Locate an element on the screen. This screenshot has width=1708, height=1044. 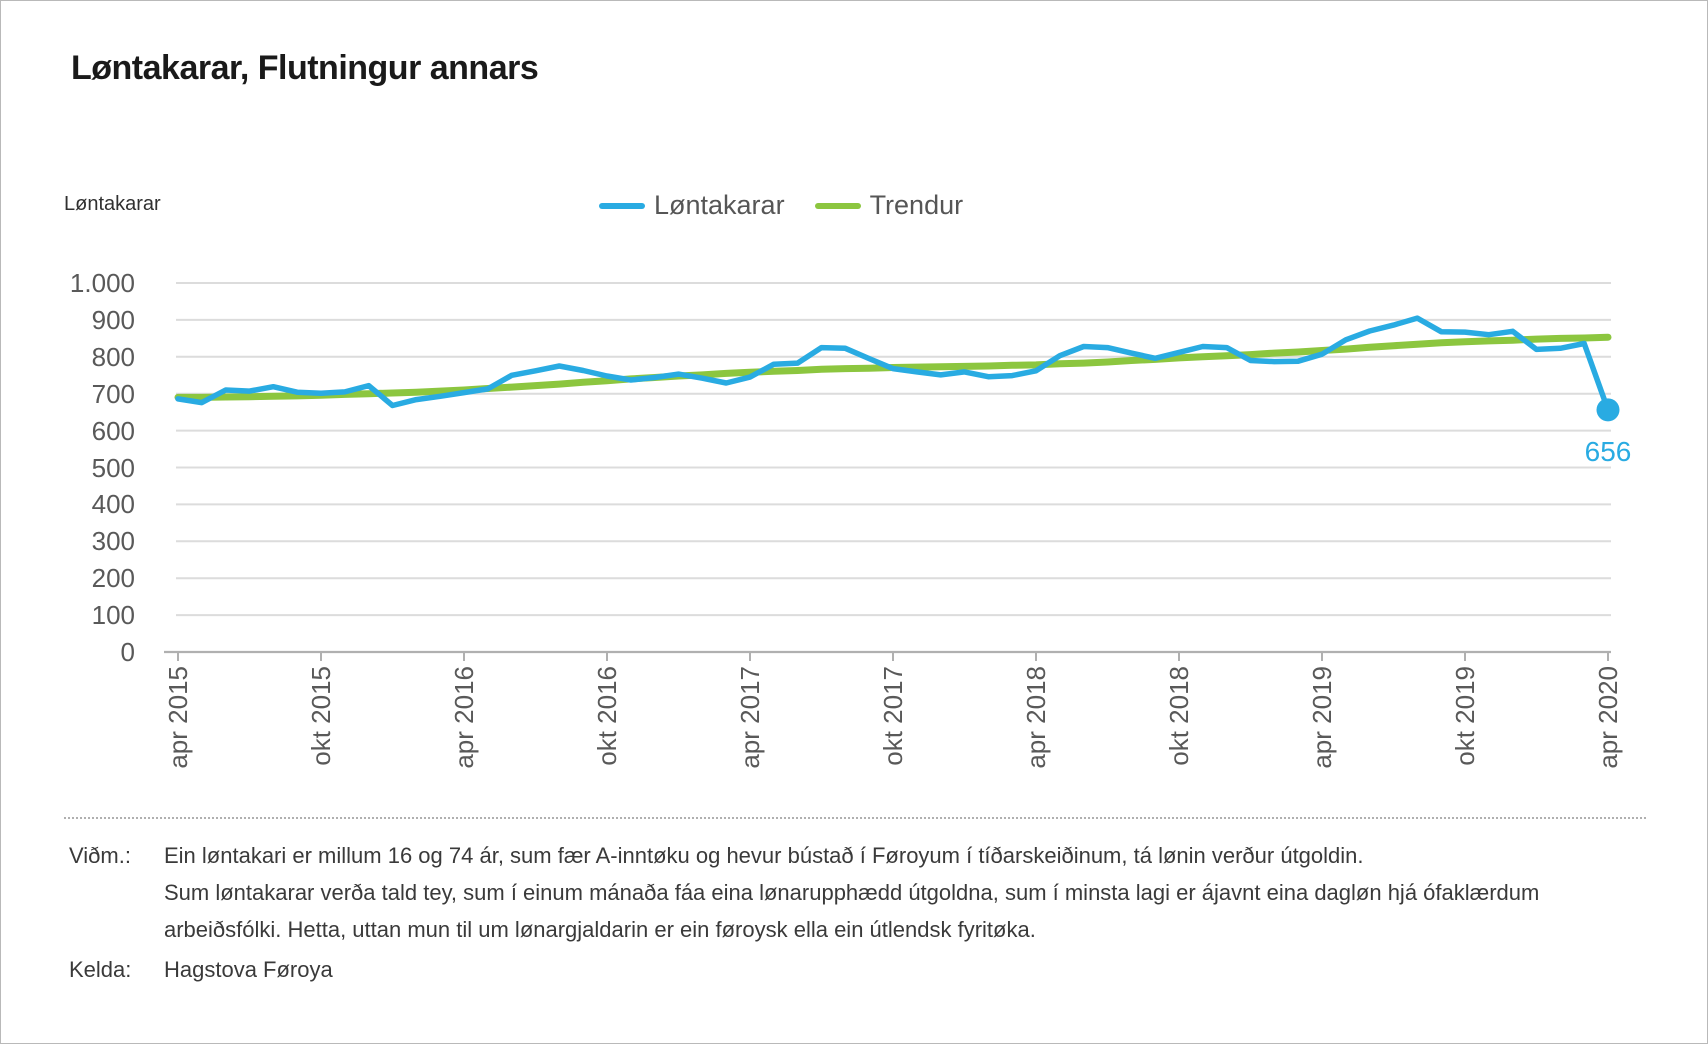
y-axis-tick-label: 500 is located at coordinates (113, 467).